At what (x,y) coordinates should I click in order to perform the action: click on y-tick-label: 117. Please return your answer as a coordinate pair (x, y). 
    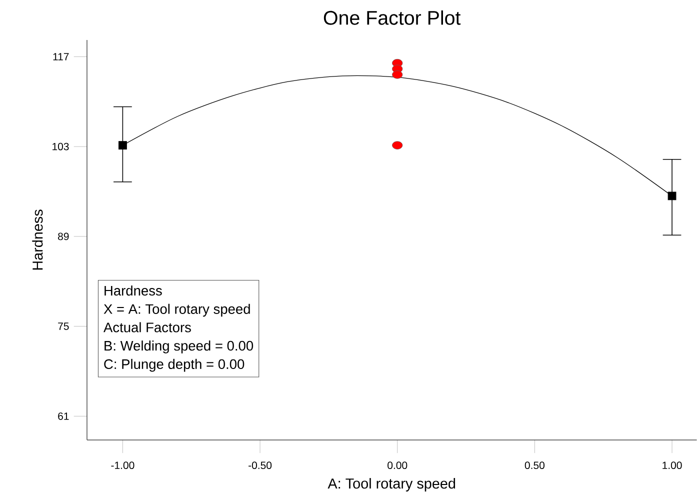
    Looking at the image, I should click on (61, 56).